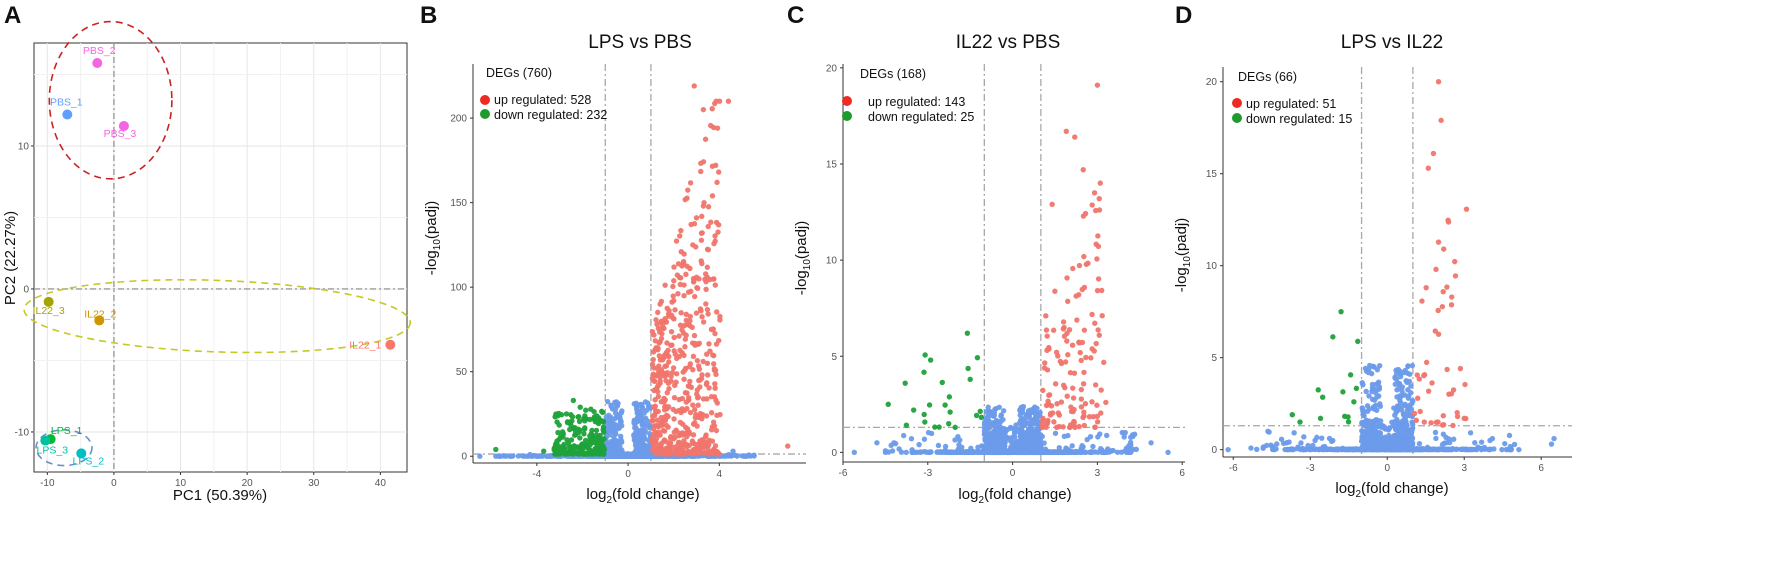 The image size is (1772, 569). What do you see at coordinates (1233, 468) in the screenshot?
I see `volcano-d-x-tick-label: -6` at bounding box center [1233, 468].